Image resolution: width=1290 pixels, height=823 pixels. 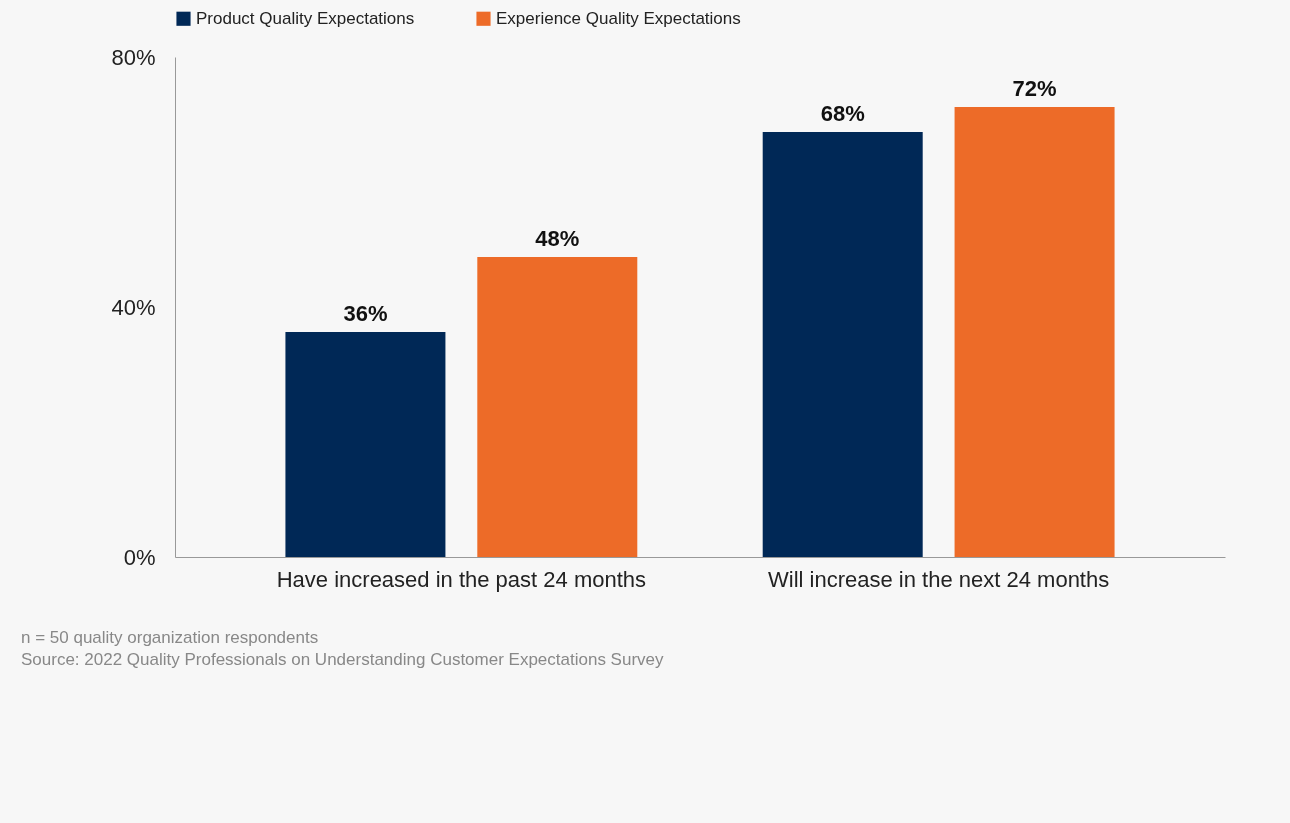 What do you see at coordinates (461, 579) in the screenshot?
I see `x-tick-label: Have increased in the past 24 months` at bounding box center [461, 579].